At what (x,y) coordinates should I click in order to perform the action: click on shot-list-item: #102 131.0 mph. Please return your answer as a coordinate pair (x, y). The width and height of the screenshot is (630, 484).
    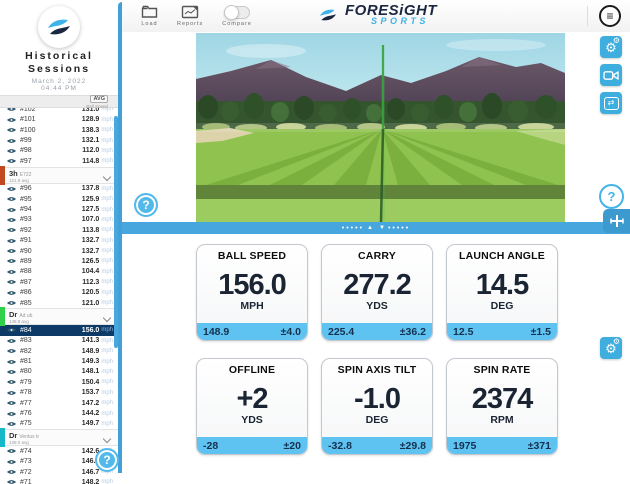
    Looking at the image, I should click on (59, 111).